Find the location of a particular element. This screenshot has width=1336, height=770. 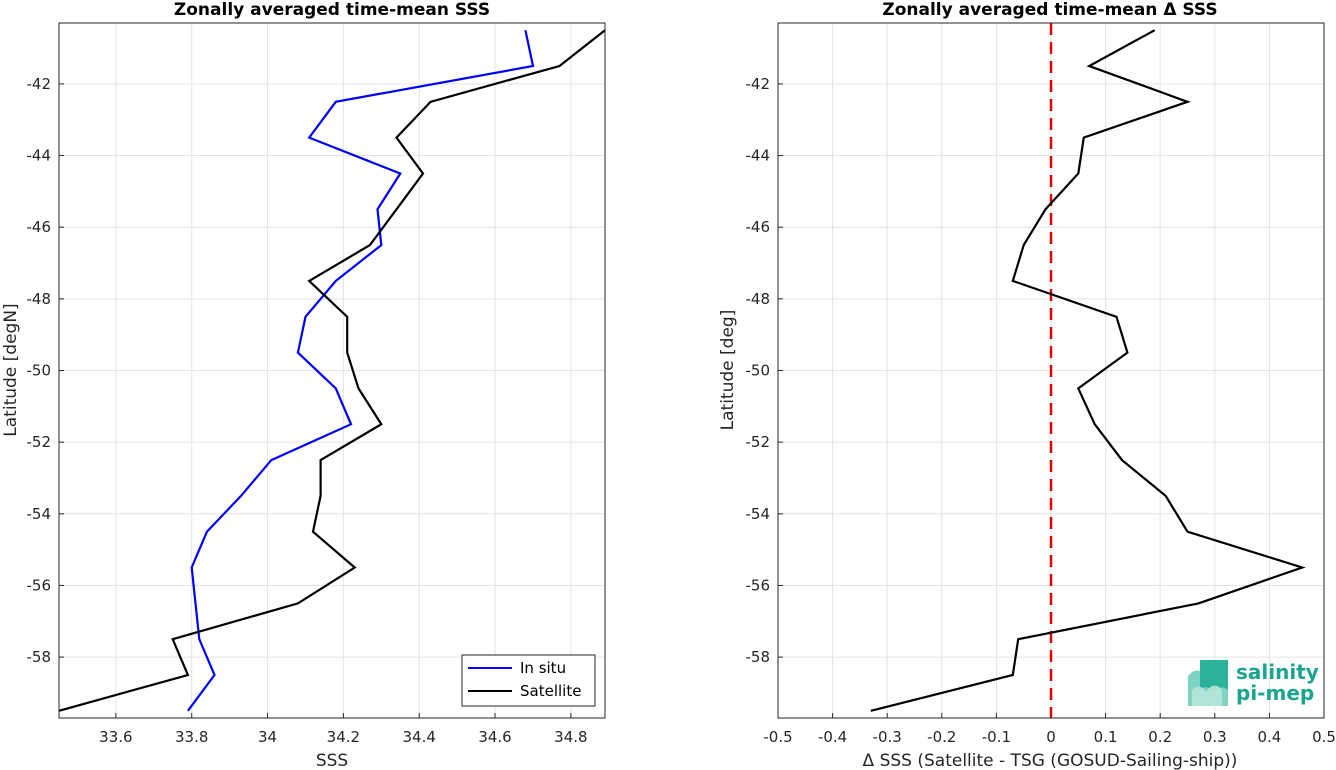

left-y-tick-label: -48 is located at coordinates (39, 299).